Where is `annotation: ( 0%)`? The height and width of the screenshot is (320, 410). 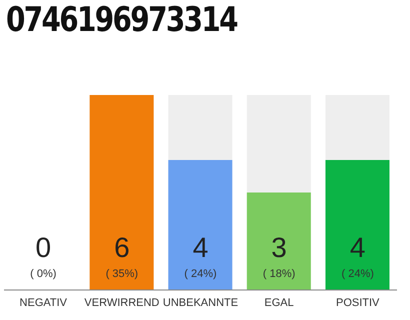 annotation: ( 0%) is located at coordinates (43, 274).